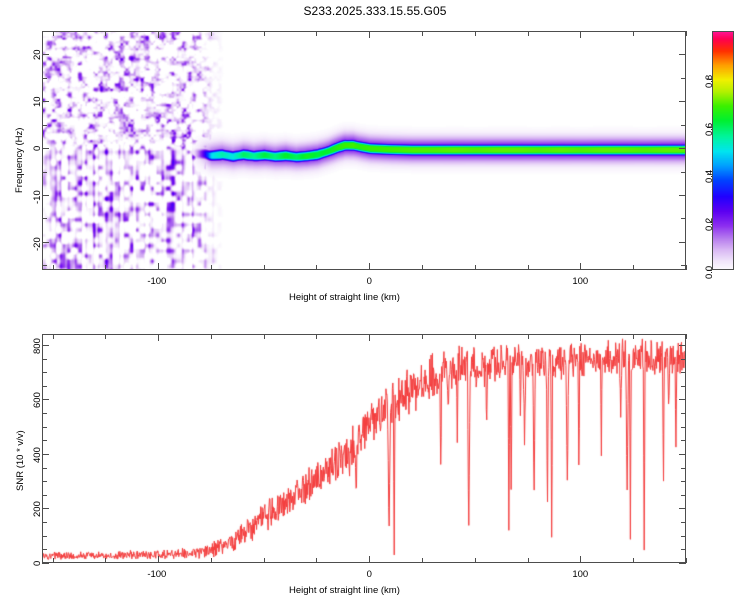 The height and width of the screenshot is (600, 750). What do you see at coordinates (37, 148) in the screenshot?
I see `tick-label: 0` at bounding box center [37, 148].